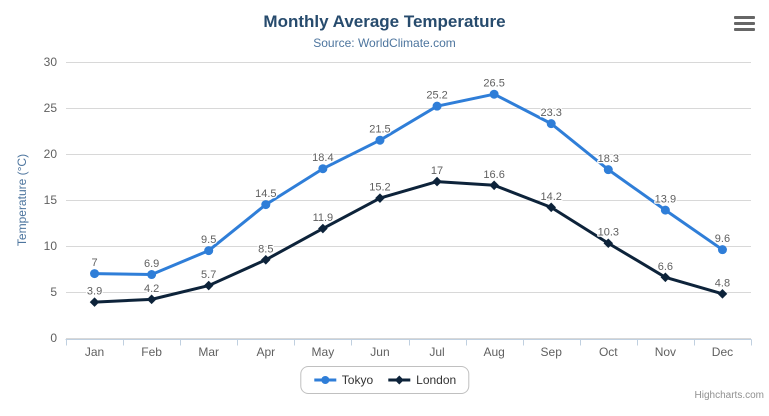 This screenshot has width=769, height=416. I want to click on x-axis-tick-label: Oct, so click(608, 352).